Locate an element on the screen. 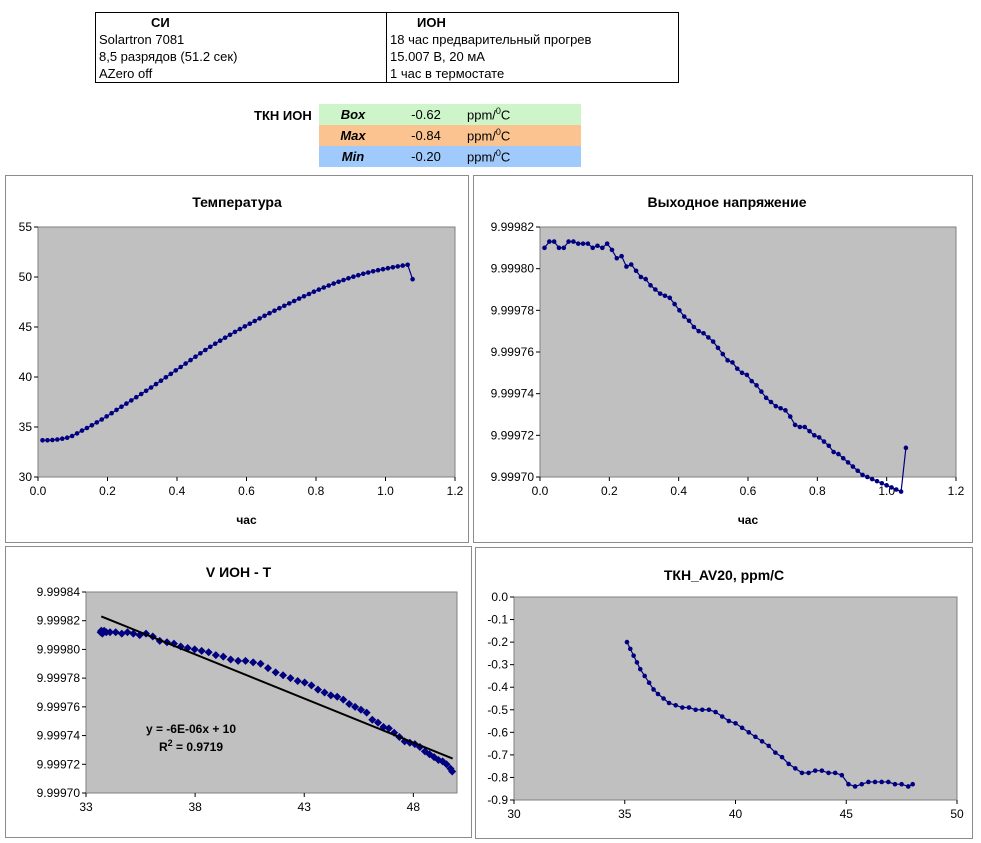 Image resolution: width=981 pixels, height=843 pixels. y-tick-label: 30 is located at coordinates (26, 477).